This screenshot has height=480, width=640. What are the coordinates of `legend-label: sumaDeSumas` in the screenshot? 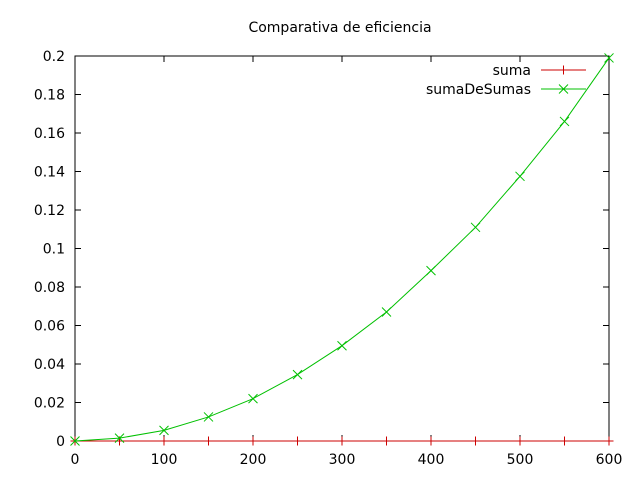 It's located at (478, 90).